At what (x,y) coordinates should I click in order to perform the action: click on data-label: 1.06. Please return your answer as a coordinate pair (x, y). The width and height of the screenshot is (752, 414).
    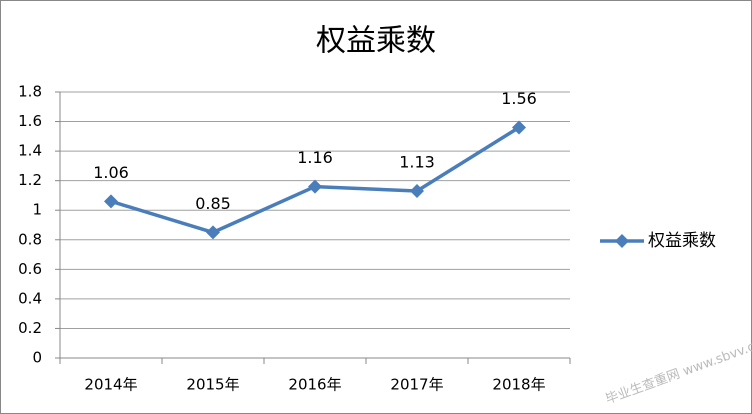
    Looking at the image, I should click on (111, 172).